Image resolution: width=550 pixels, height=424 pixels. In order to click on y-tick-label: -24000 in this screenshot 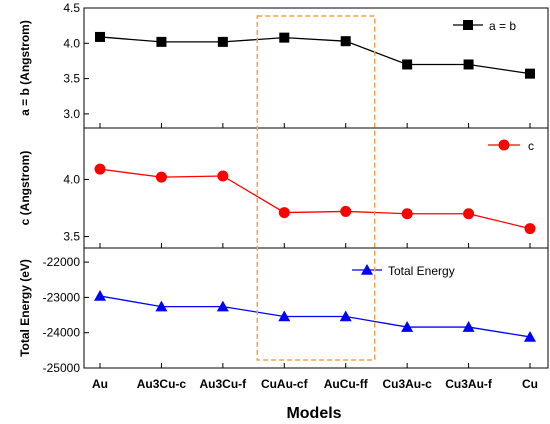, I will do `click(62, 333)`.